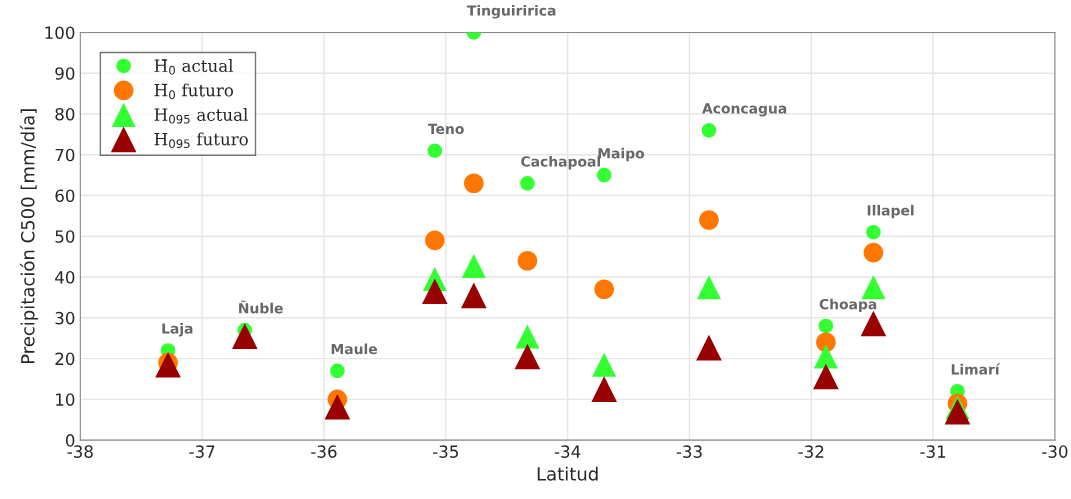  Describe the element at coordinates (201, 116) in the screenshot. I see `legend-label: H$_{095}$ actual` at that location.